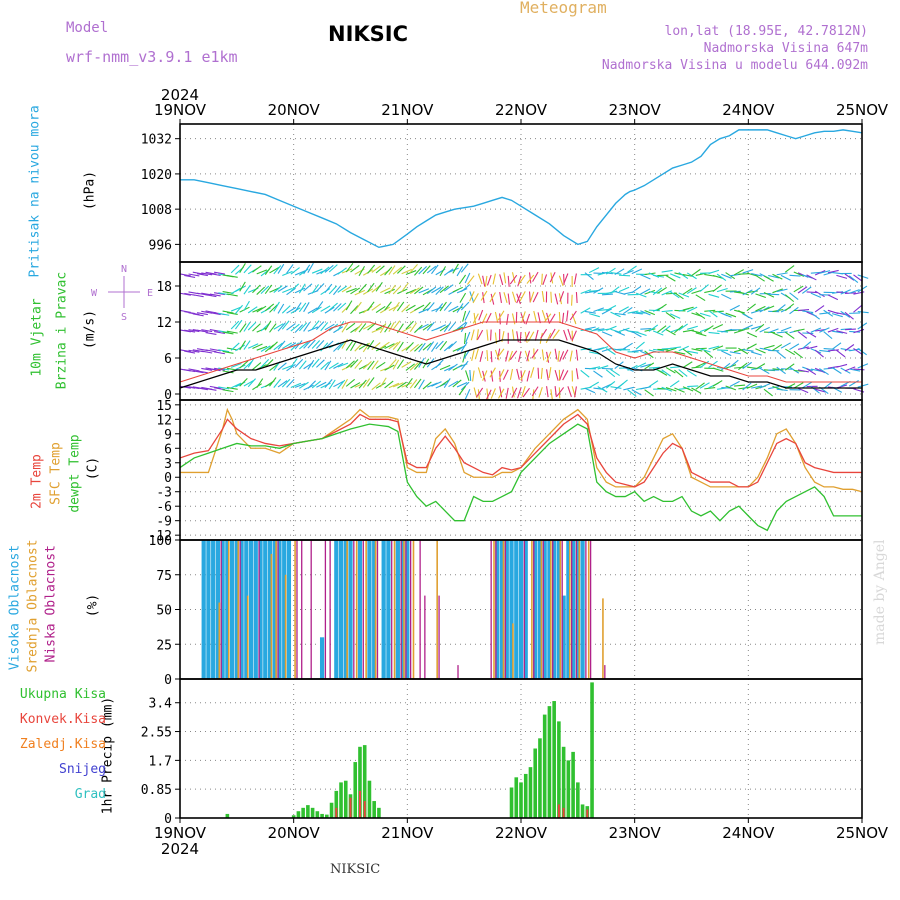  Describe the element at coordinates (180, 833) in the screenshot. I see `x-tick-label-bottom: 19NOV` at that location.